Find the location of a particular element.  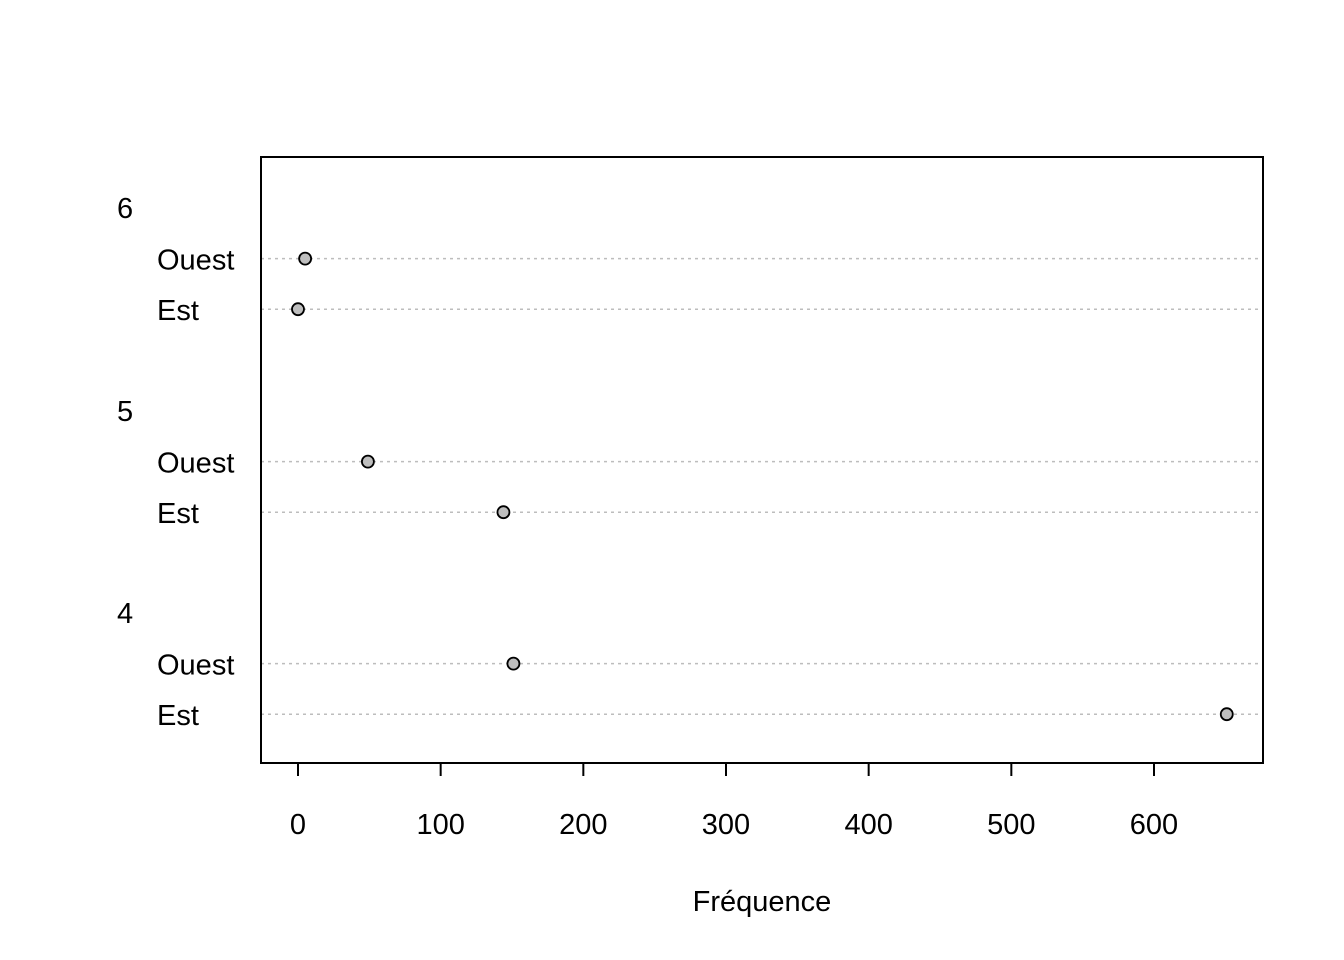

x-tick-label: 100 is located at coordinates (440, 825).